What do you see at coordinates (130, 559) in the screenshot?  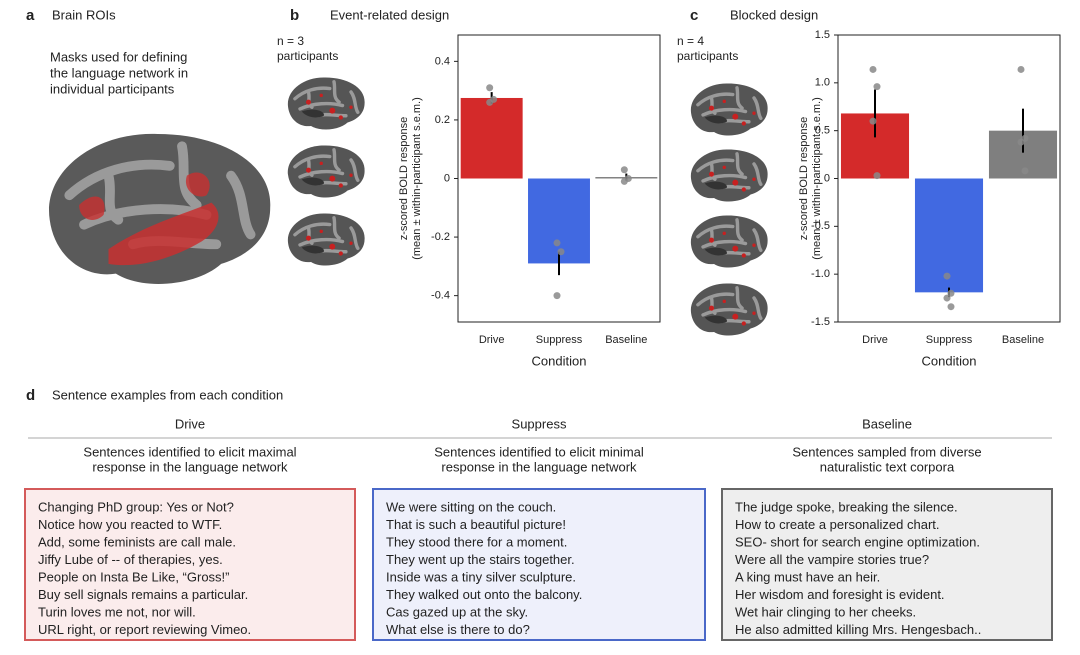 I see `sentence: Jiffy Lube of -- of therapies, yes.` at bounding box center [130, 559].